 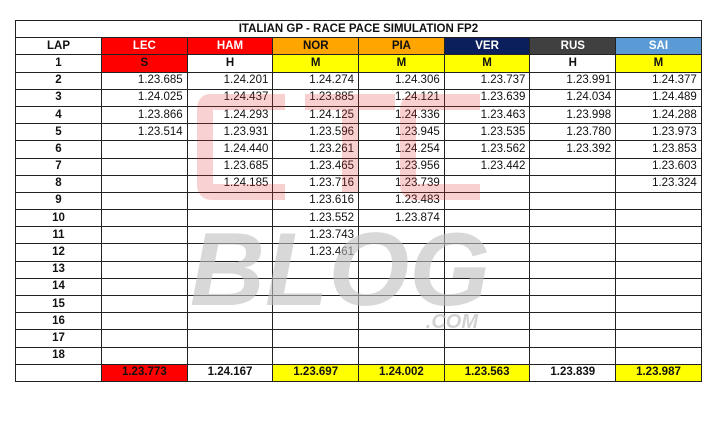 What do you see at coordinates (658, 132) in the screenshot?
I see `lap-time-cell: 1.23.973` at bounding box center [658, 132].